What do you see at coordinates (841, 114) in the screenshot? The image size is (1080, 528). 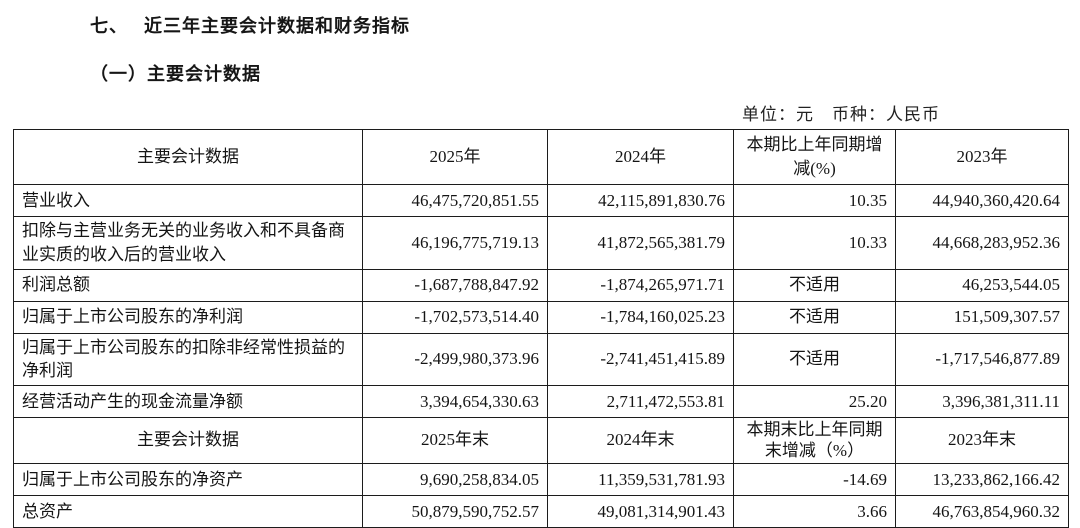 I see `unit-currency-note: 单位：元 币种：人民币` at bounding box center [841, 114].